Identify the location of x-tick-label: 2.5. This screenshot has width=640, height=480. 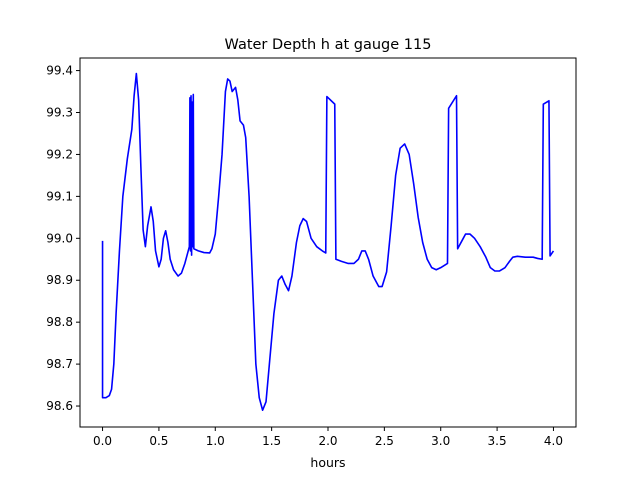
(384, 441).